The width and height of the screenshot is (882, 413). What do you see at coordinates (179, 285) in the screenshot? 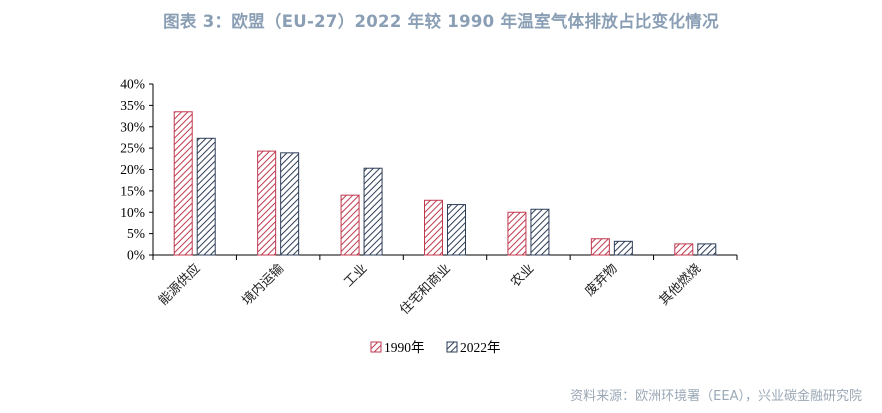
I see `category-label: 能源供应` at bounding box center [179, 285].